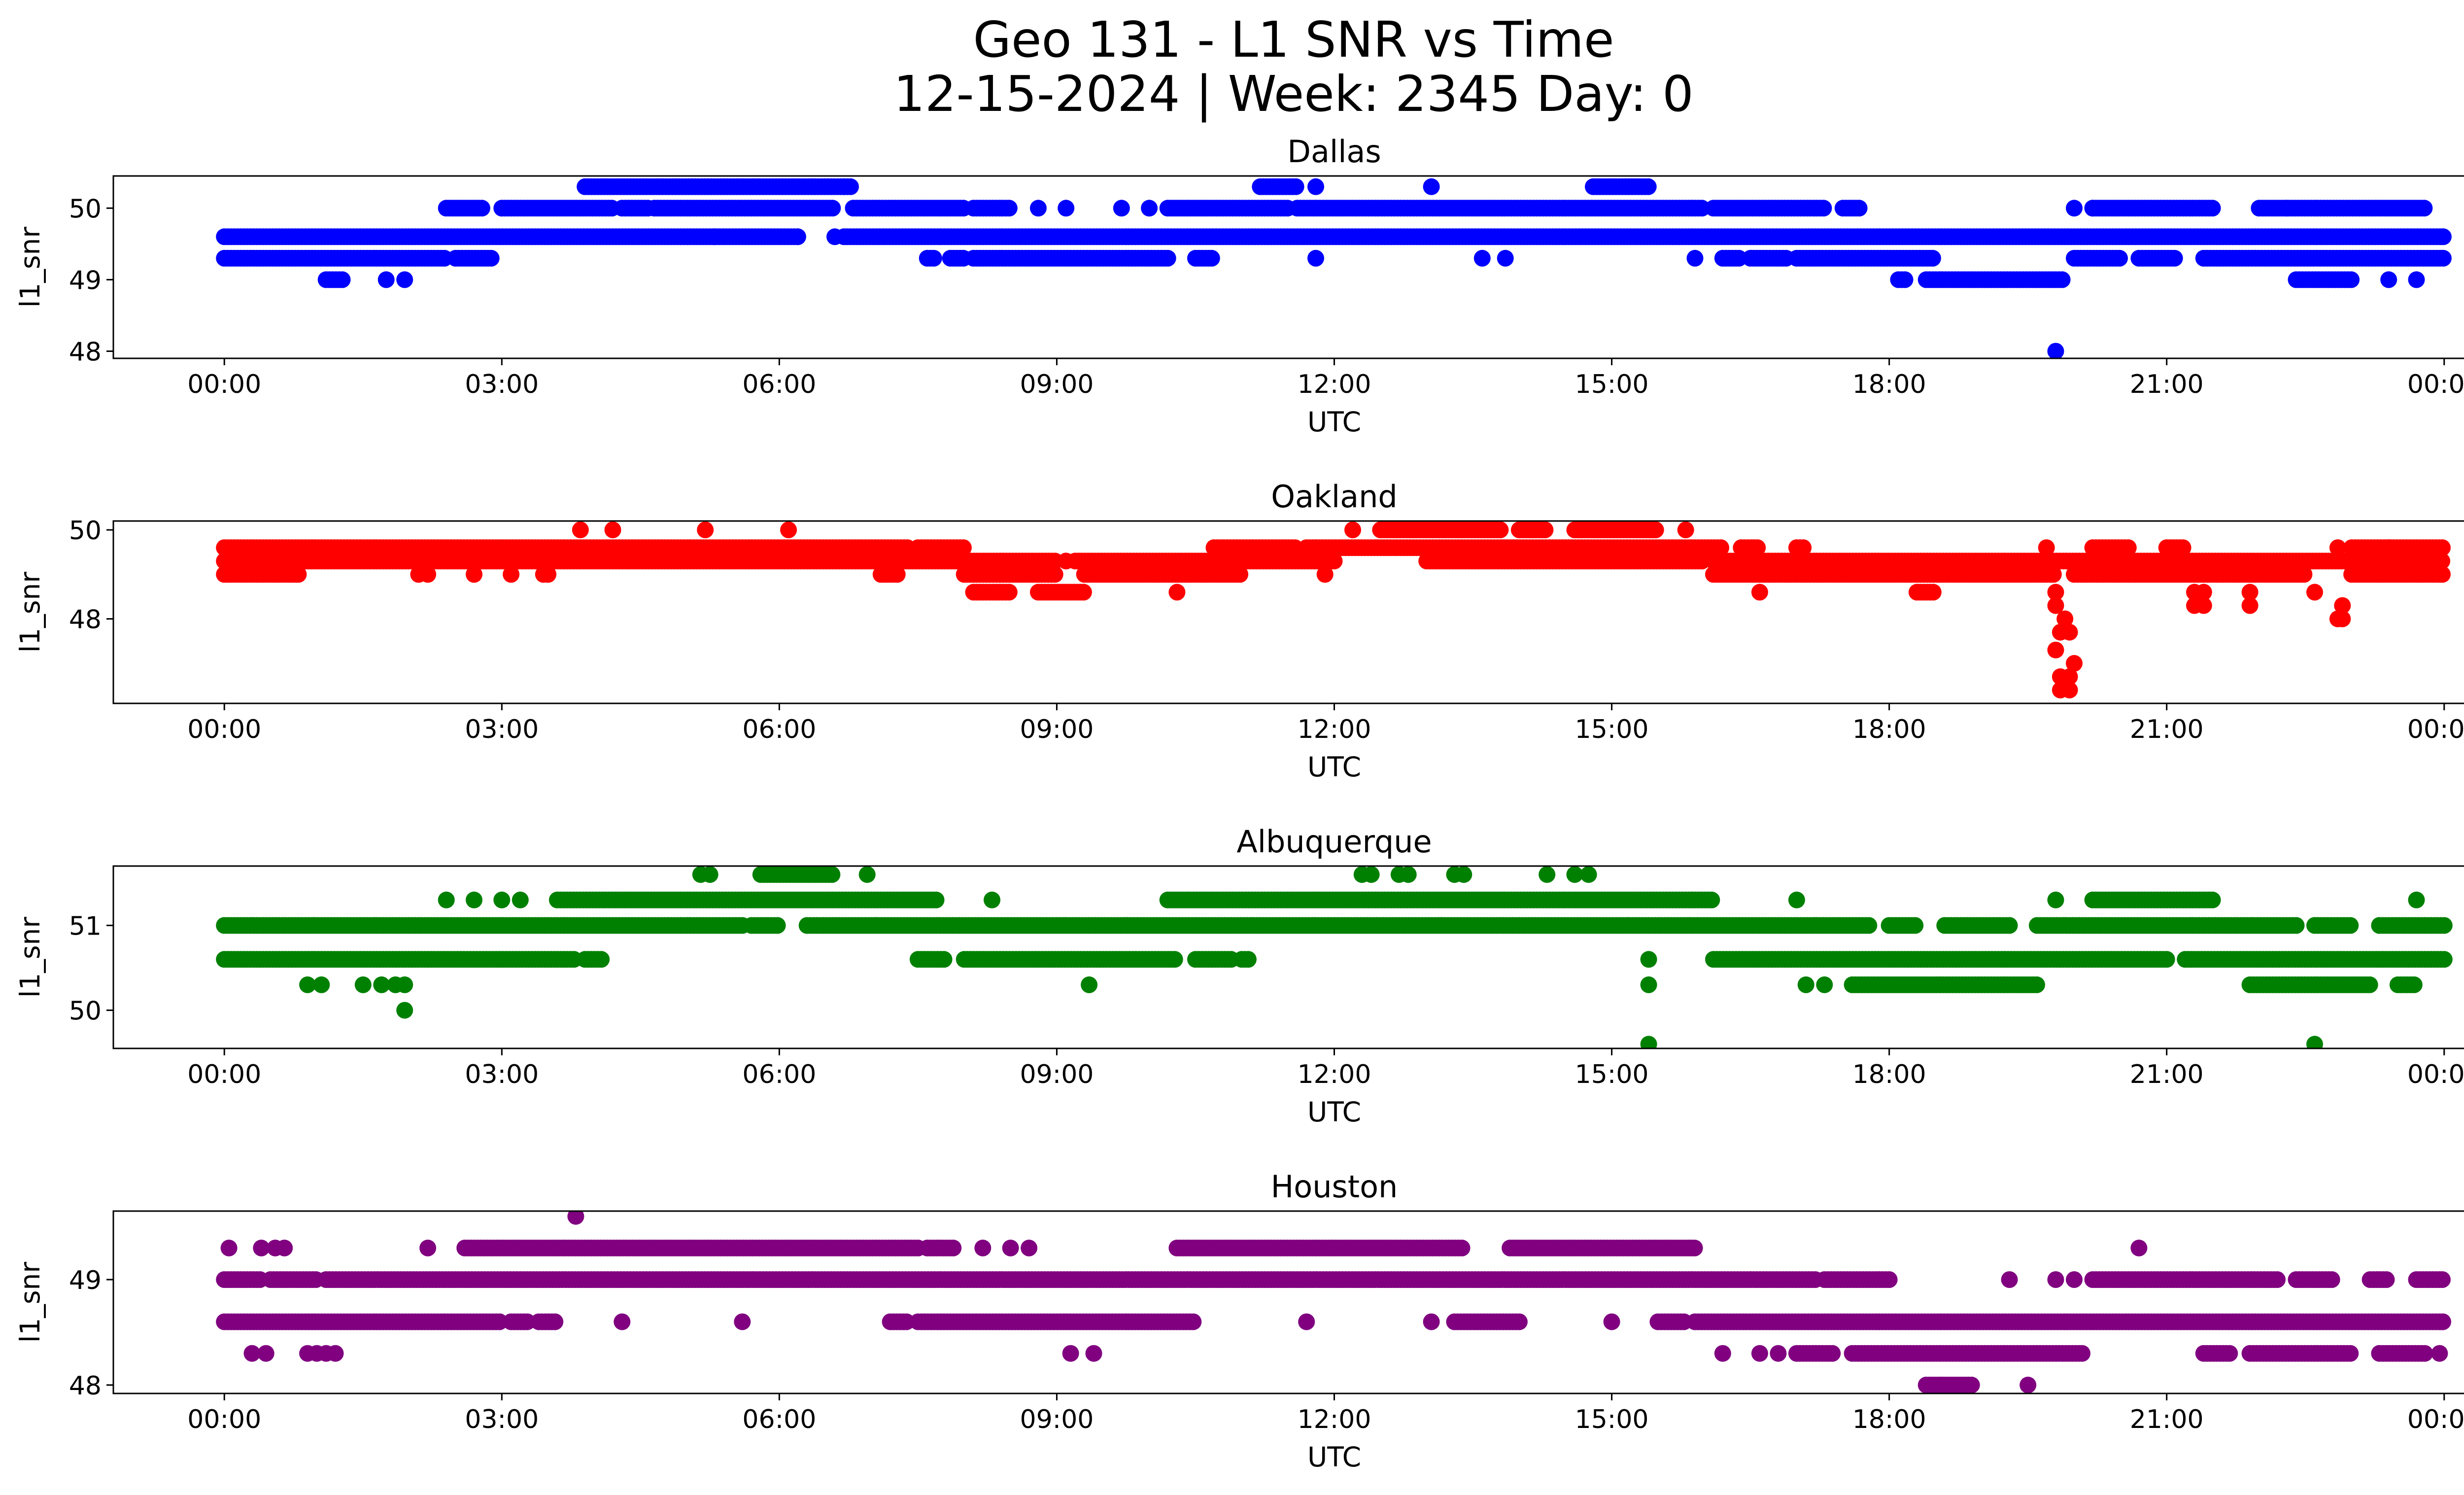 This screenshot has height=1495, width=2464. I want to click on series-oakland, so click(1333, 610).